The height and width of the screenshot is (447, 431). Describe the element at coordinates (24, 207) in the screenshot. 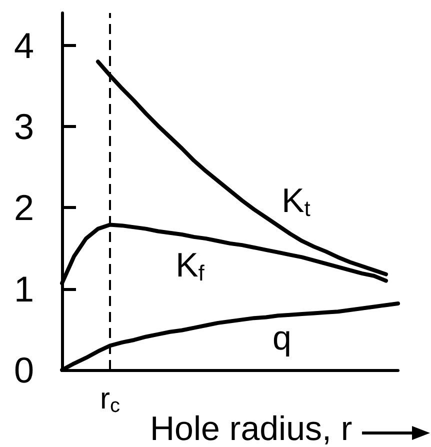

I see `y-tick-label: 2` at that location.